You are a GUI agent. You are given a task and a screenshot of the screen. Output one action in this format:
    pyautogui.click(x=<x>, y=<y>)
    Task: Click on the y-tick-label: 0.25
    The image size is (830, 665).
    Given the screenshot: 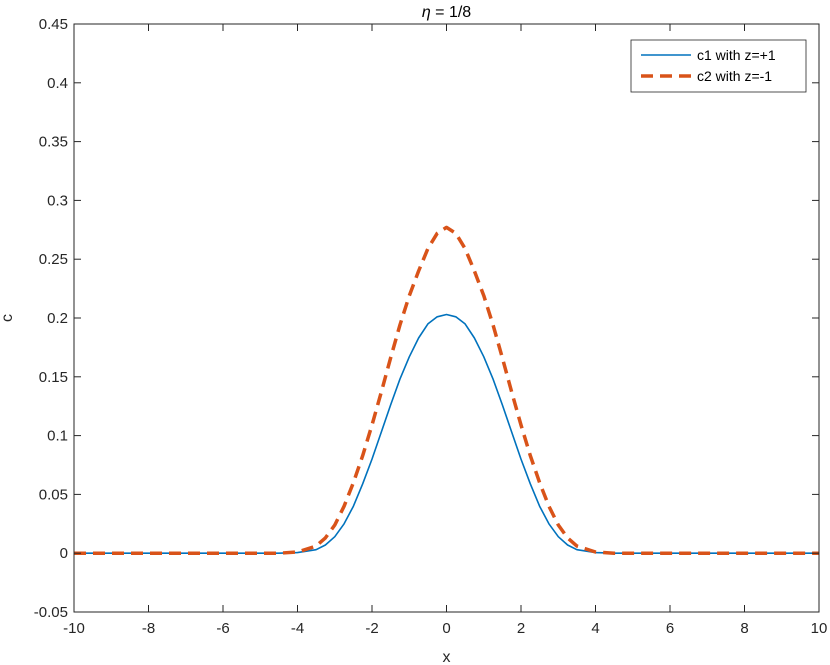 What is the action you would take?
    pyautogui.click(x=53, y=259)
    